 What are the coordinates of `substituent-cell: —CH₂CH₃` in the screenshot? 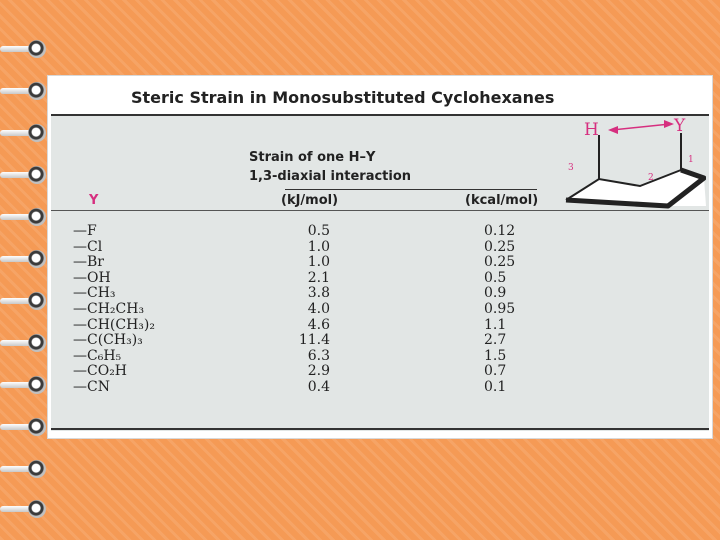 It's located at (109, 308).